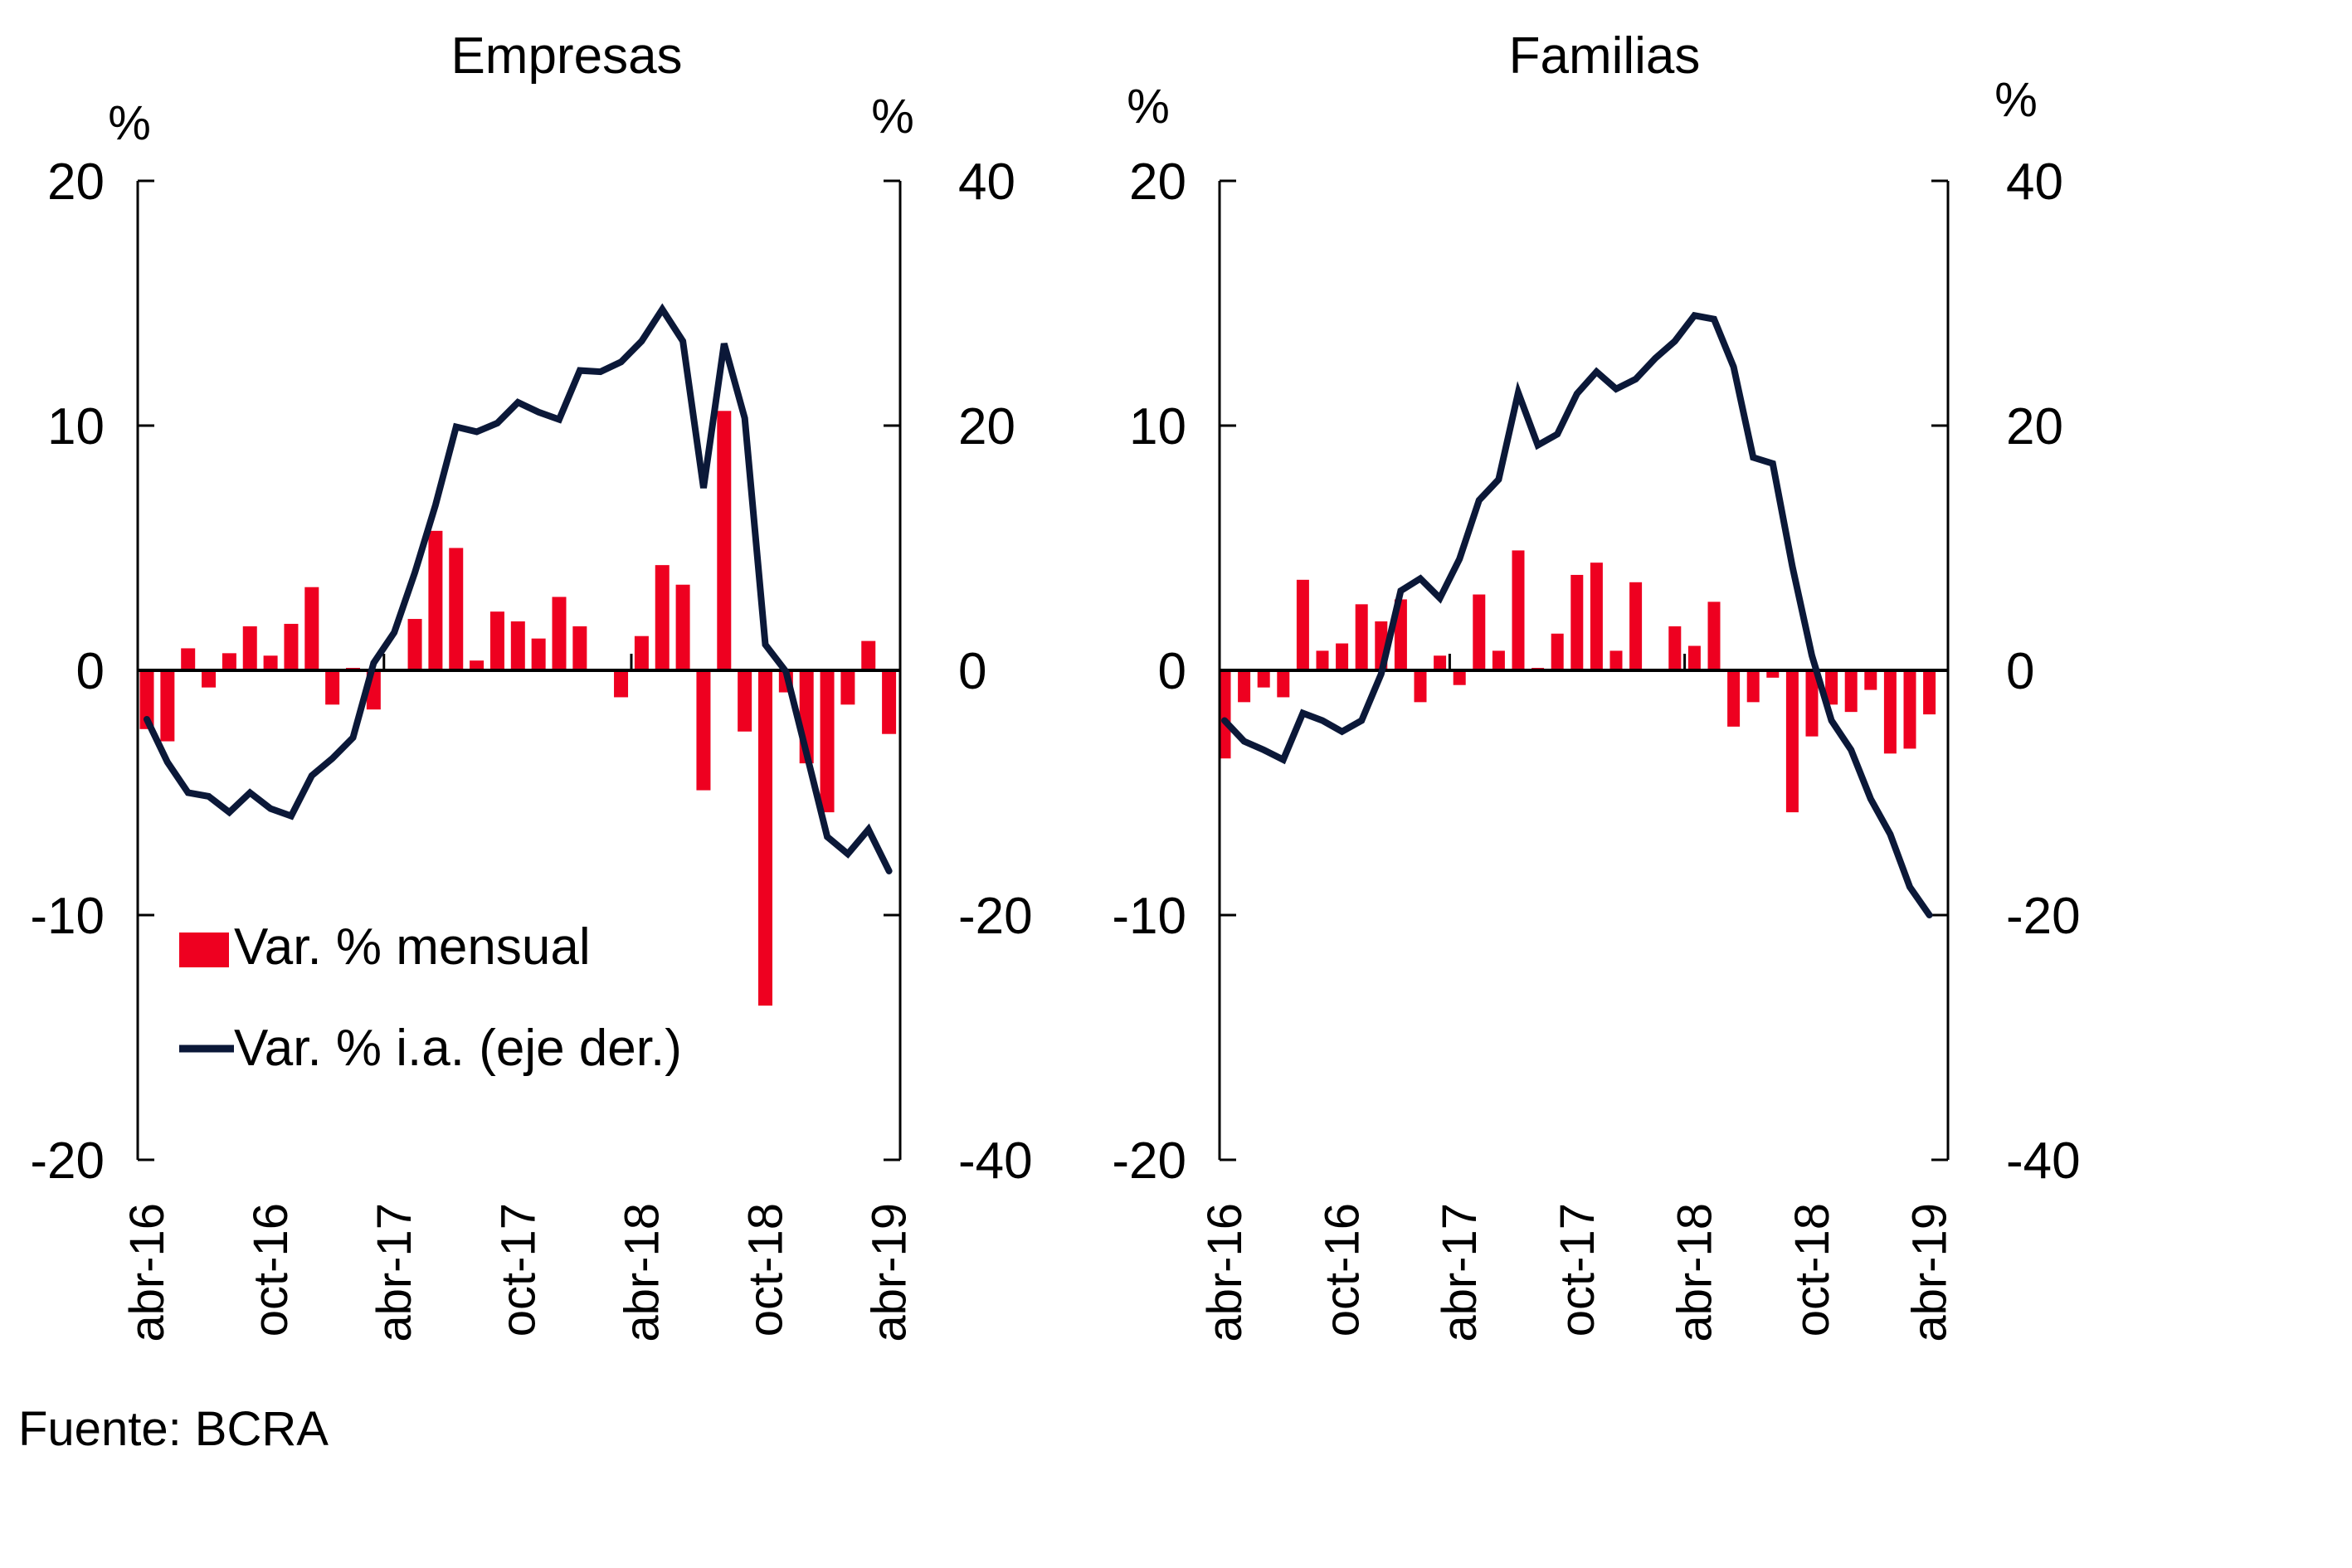 Image resolution: width=2352 pixels, height=1568 pixels. Describe the element at coordinates (430, 997) in the screenshot. I see `legend: Var. % mensual Var. % i.a. (eje der.)` at that location.